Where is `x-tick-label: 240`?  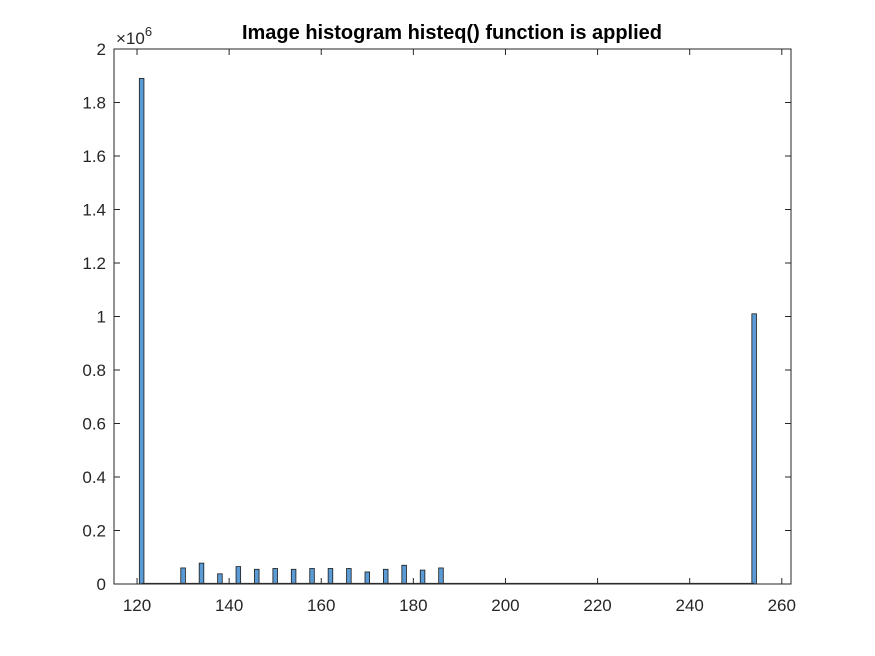
x-tick-label: 240 is located at coordinates (689, 605).